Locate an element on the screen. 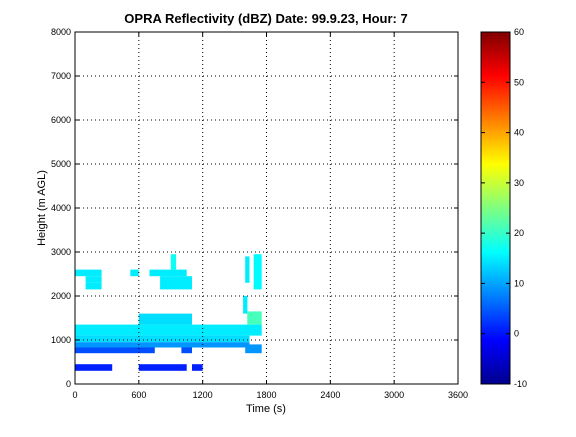  colorbar-tick-label: 10 is located at coordinates (519, 283).